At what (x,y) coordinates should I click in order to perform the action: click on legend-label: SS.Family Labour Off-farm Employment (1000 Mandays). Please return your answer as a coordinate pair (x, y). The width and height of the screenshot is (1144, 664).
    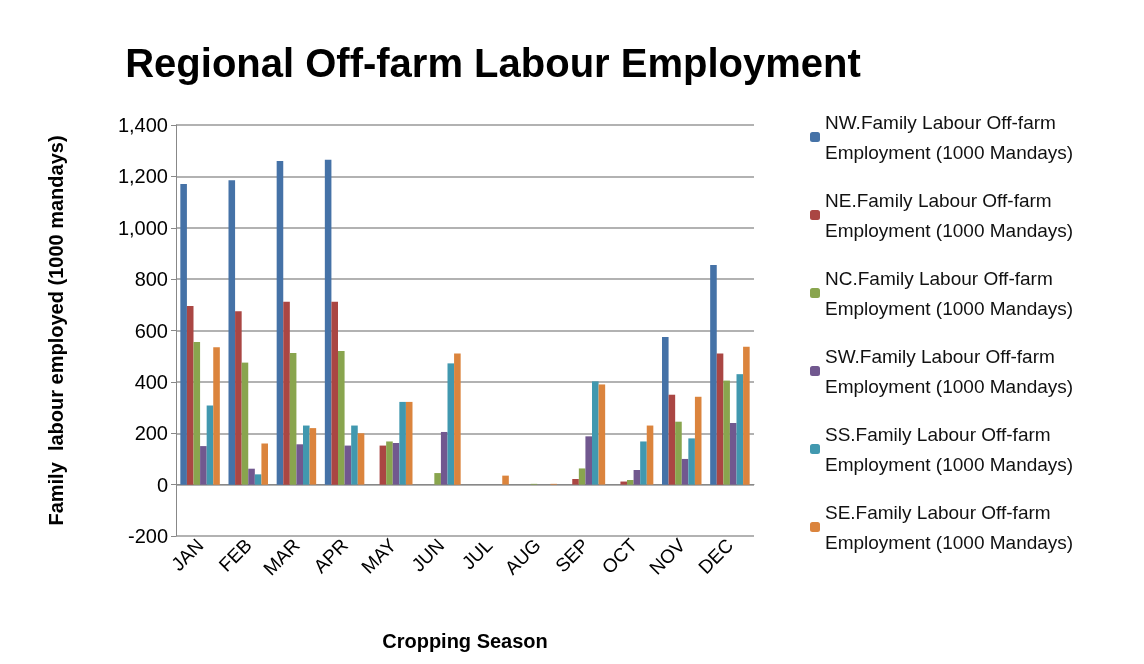
    Looking at the image, I should click on (949, 449).